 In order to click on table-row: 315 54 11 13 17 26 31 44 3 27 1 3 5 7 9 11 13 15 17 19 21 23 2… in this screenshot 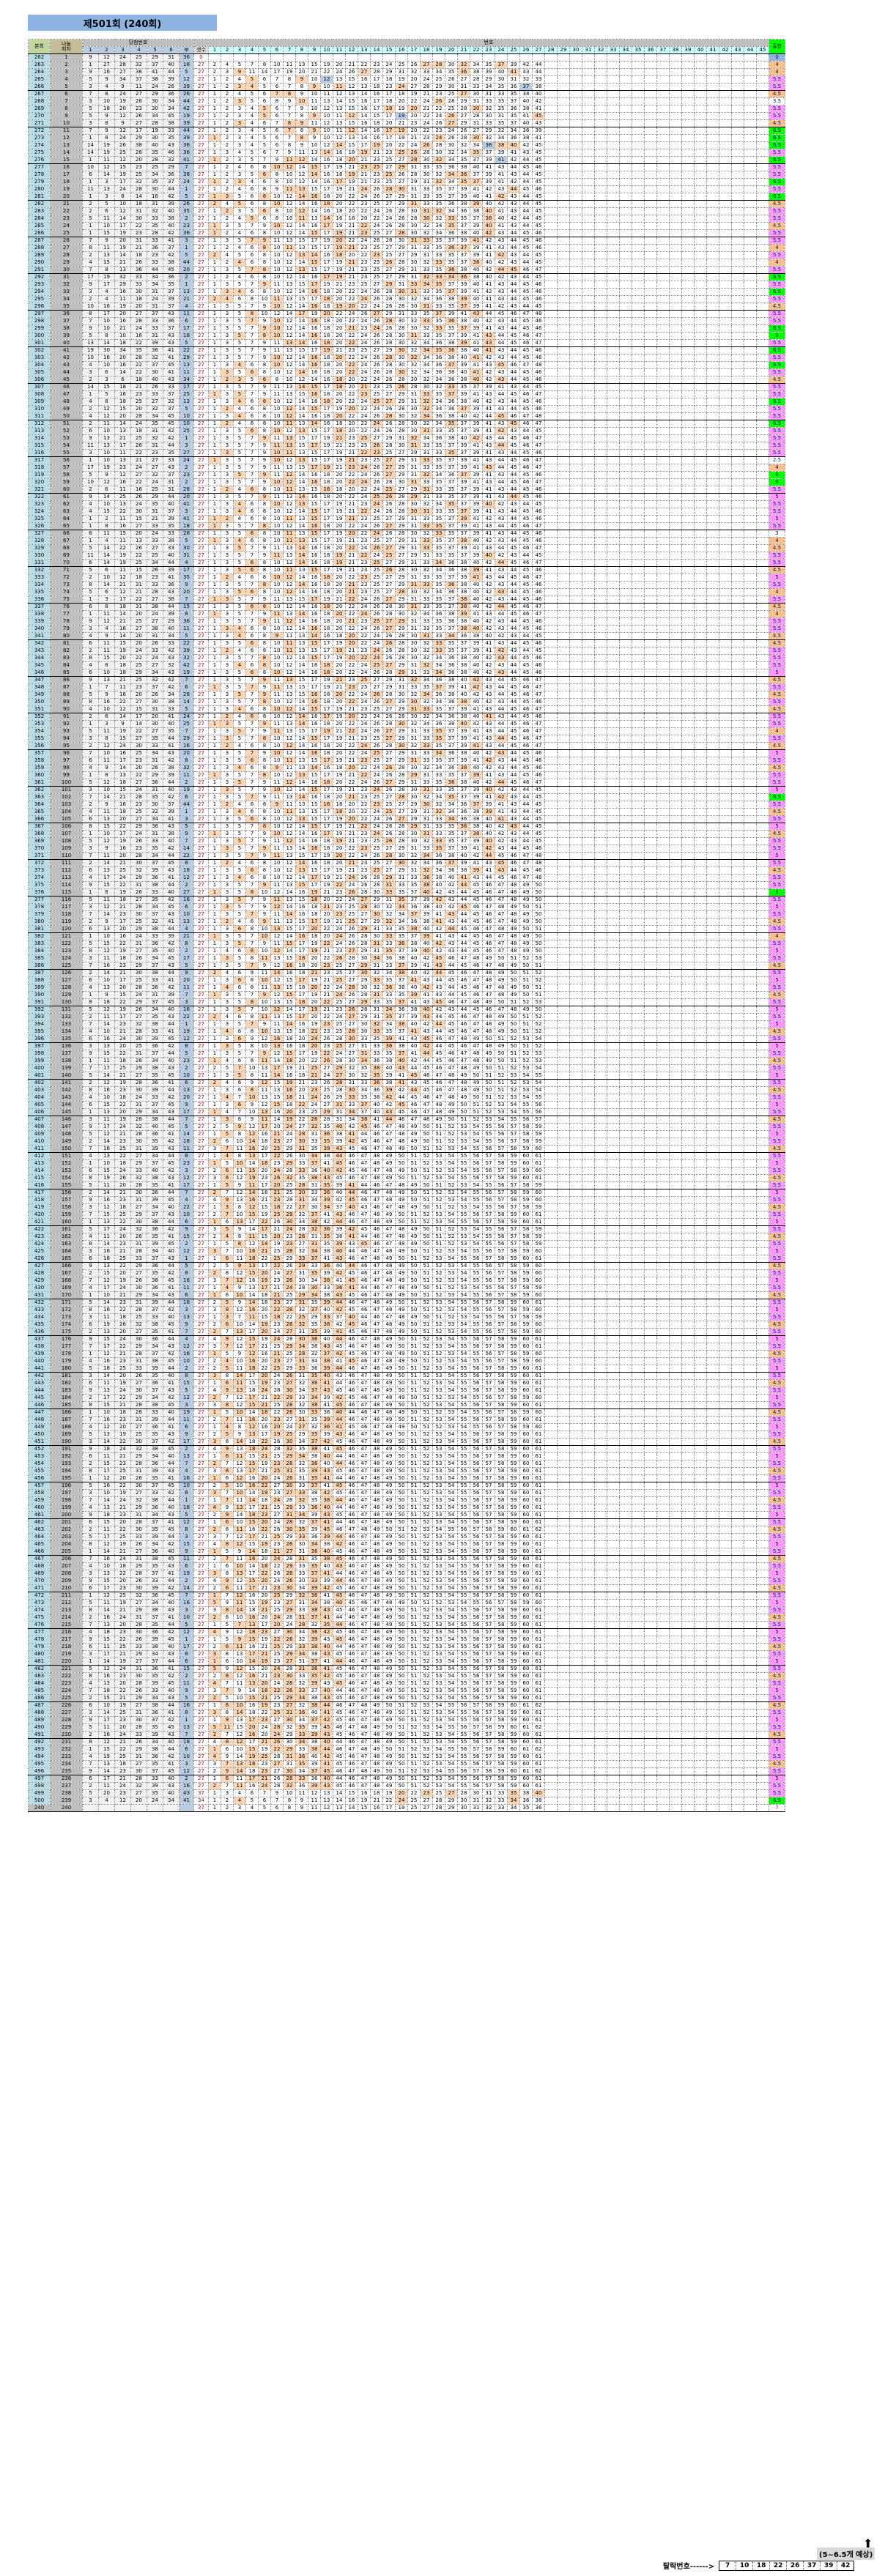, I will do `click(406, 446)`.